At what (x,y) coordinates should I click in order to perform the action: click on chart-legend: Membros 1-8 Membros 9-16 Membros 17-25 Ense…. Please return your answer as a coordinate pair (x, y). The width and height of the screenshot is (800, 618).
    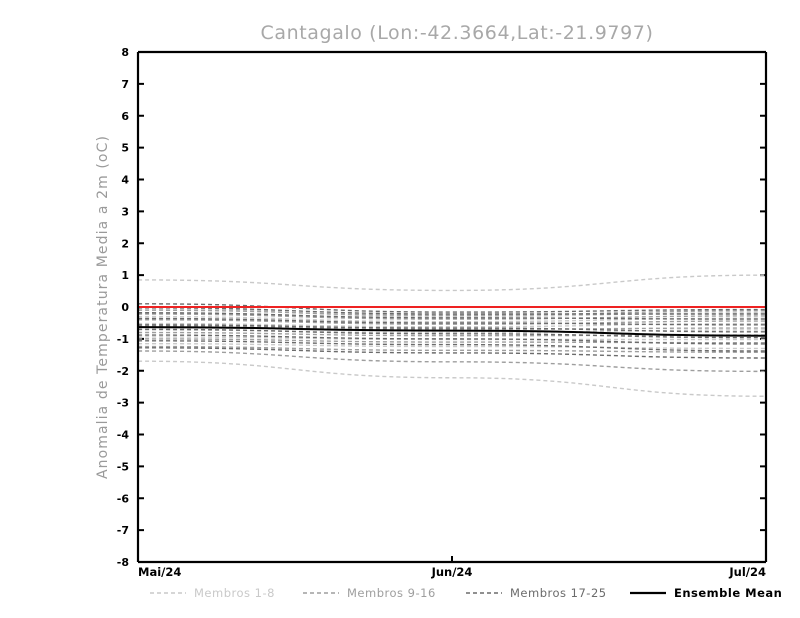
    Looking at the image, I should click on (466, 593).